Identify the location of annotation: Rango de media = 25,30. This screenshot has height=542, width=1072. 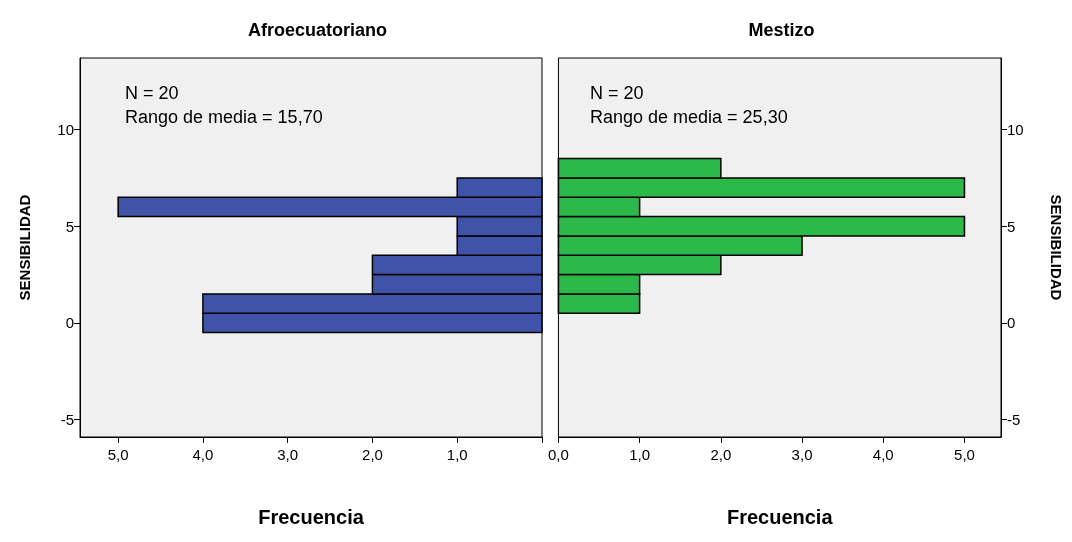
(689, 117).